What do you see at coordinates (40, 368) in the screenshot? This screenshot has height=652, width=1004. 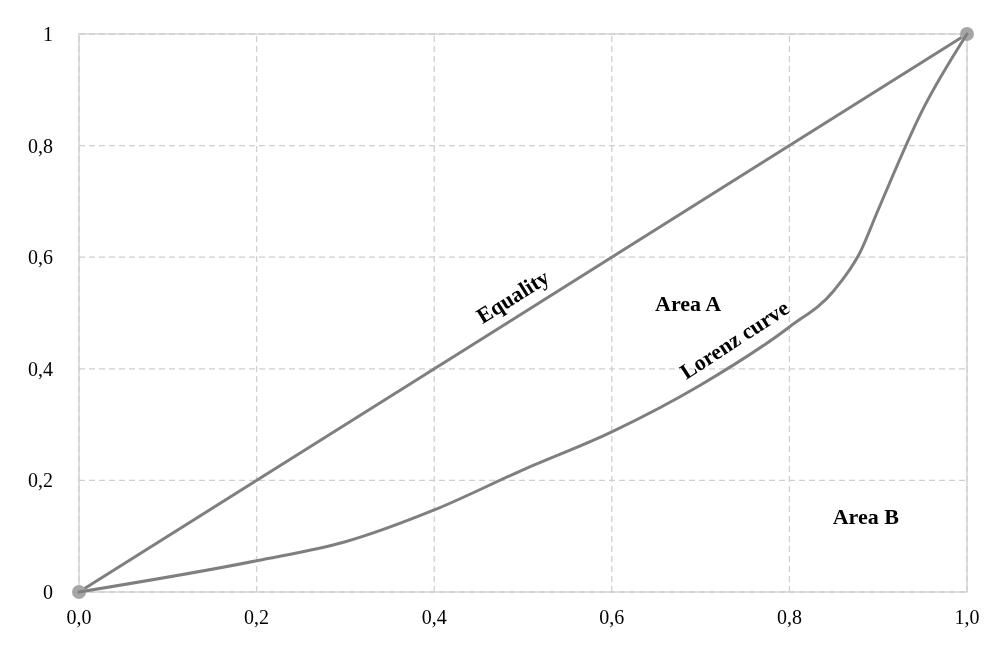 I see `y-tick-label: 0,4` at bounding box center [40, 368].